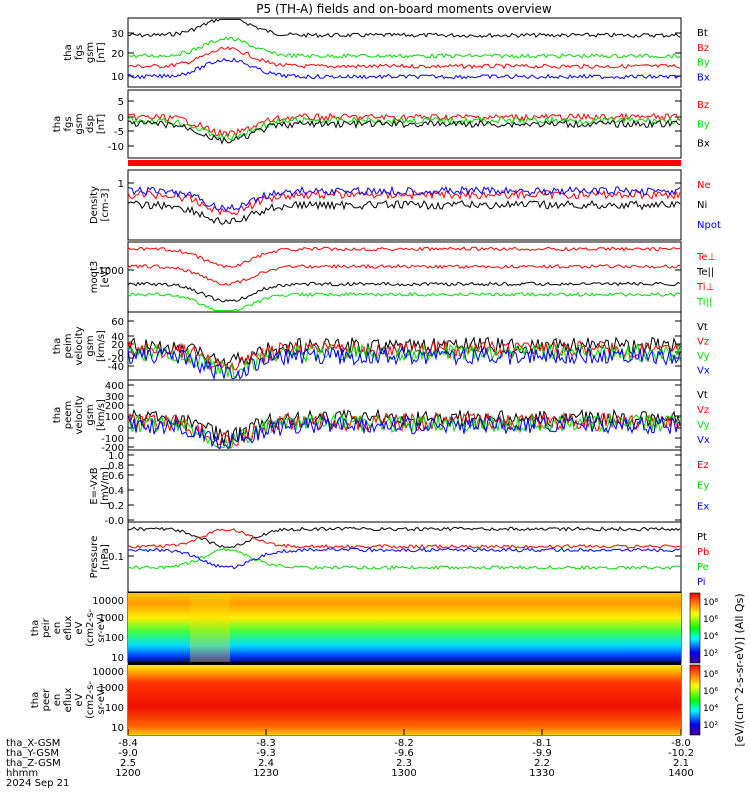 This screenshot has height=800, width=750. Describe the element at coordinates (703, 425) in the screenshot. I see `legend-entry: Vy` at that location.